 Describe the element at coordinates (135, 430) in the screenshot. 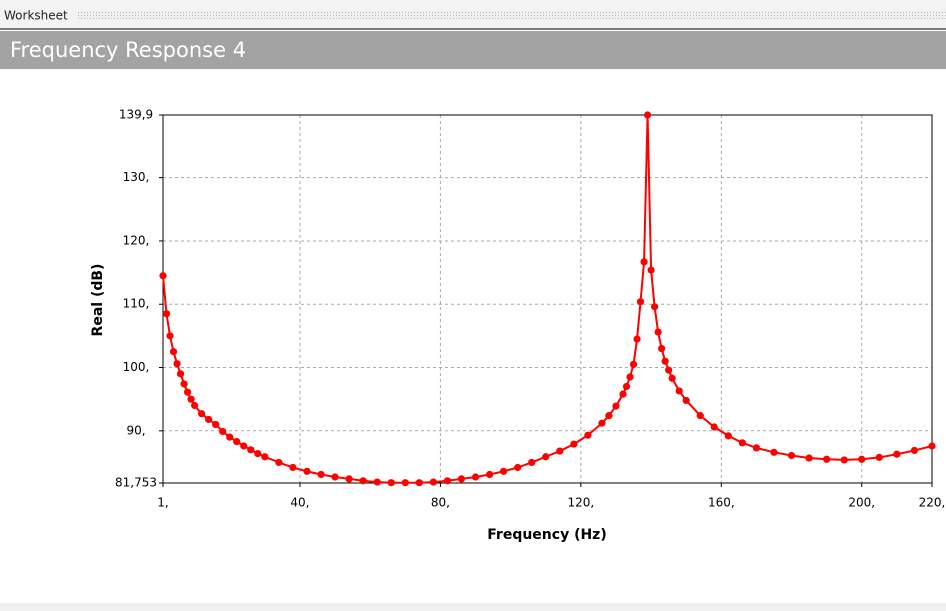

I see `y-tick-label: 90,` at that location.